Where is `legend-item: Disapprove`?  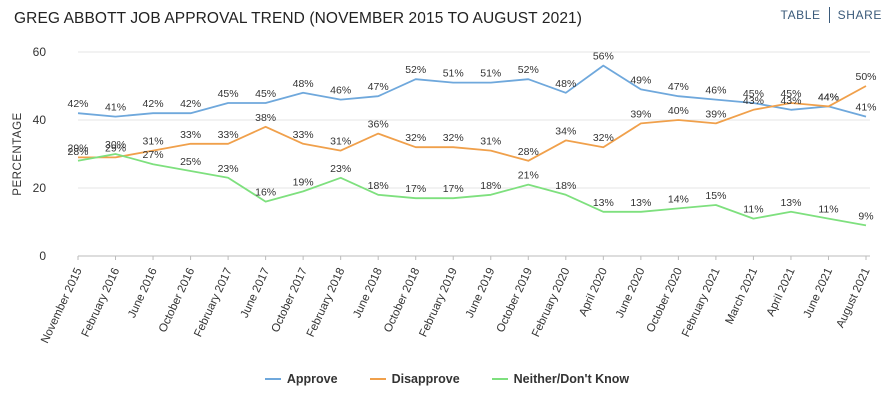
legend-item: Disapprove is located at coordinates (414, 379).